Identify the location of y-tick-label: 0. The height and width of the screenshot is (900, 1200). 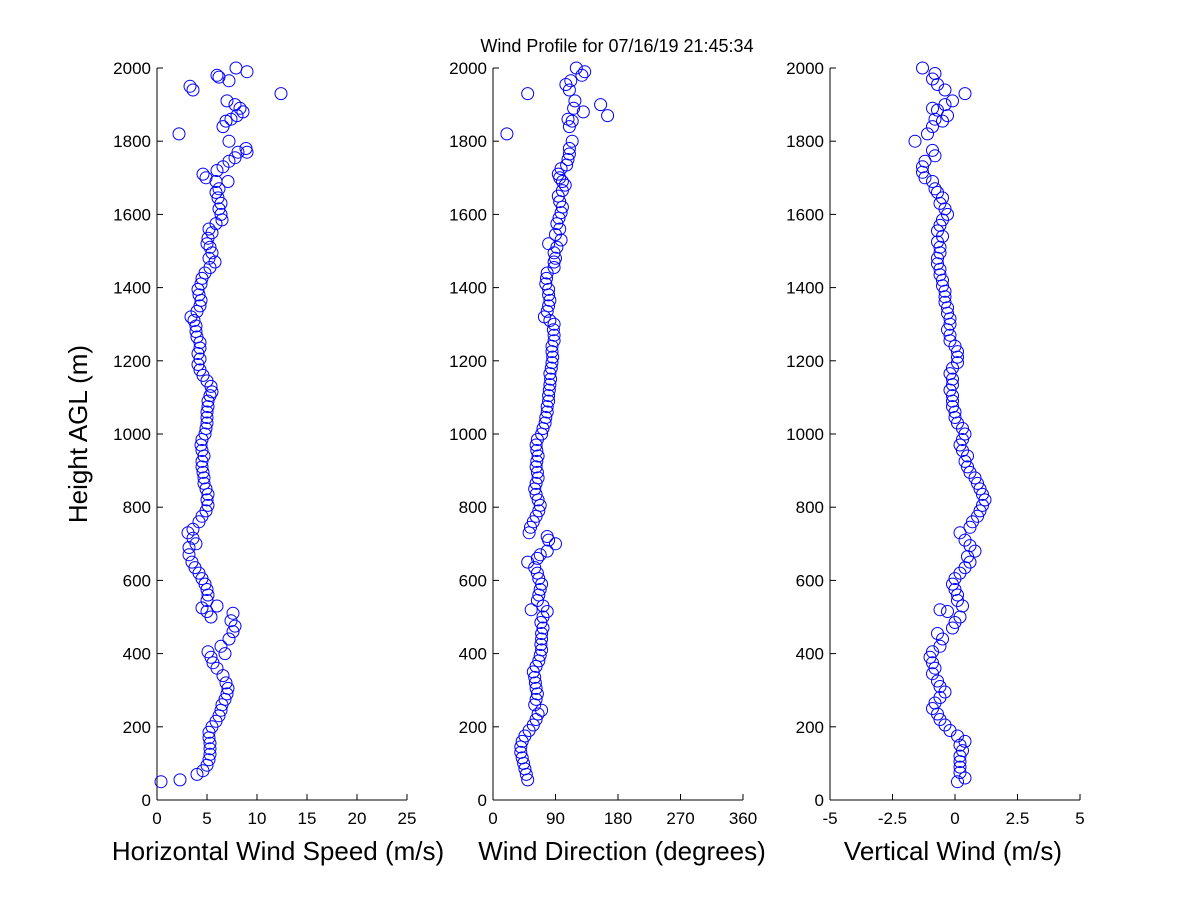
(482, 800).